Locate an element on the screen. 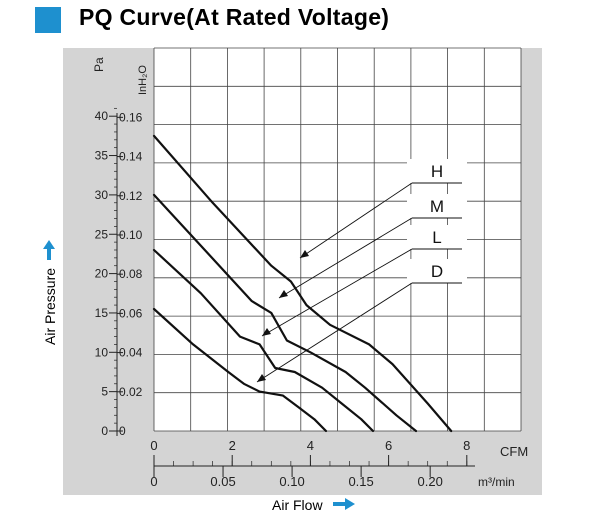 This screenshot has width=603, height=521. y-tick-label-pa: 5 is located at coordinates (104, 392).